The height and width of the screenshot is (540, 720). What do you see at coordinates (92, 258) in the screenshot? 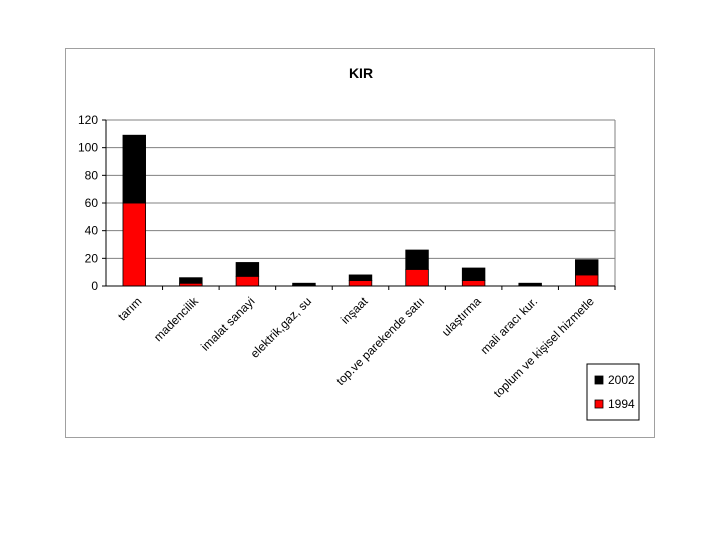
I see `y-tick-label: 20` at bounding box center [92, 258].